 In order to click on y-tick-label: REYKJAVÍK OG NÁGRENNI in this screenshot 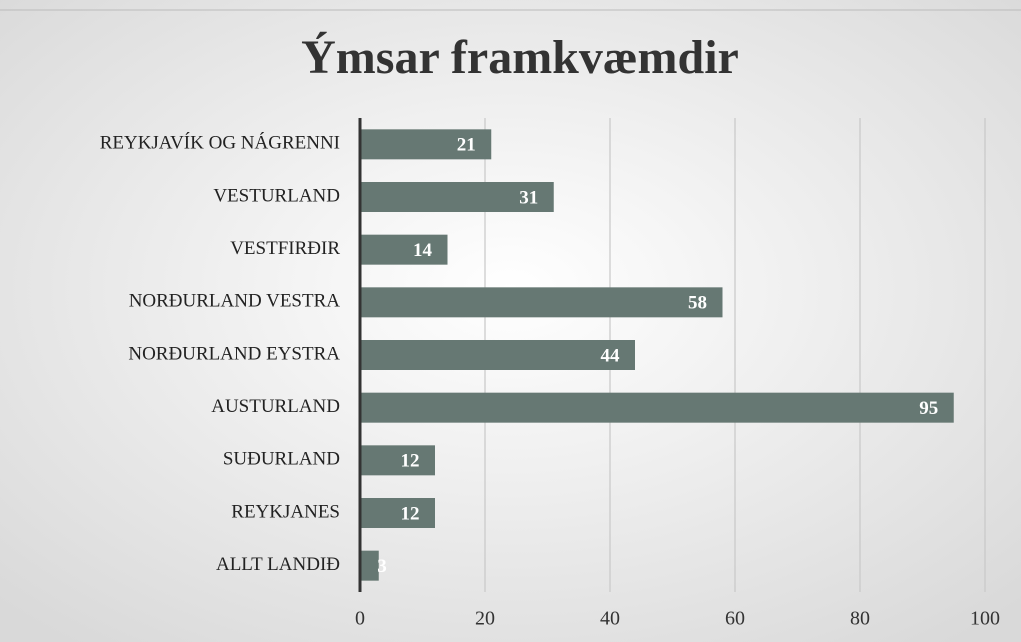, I will do `click(220, 143)`.